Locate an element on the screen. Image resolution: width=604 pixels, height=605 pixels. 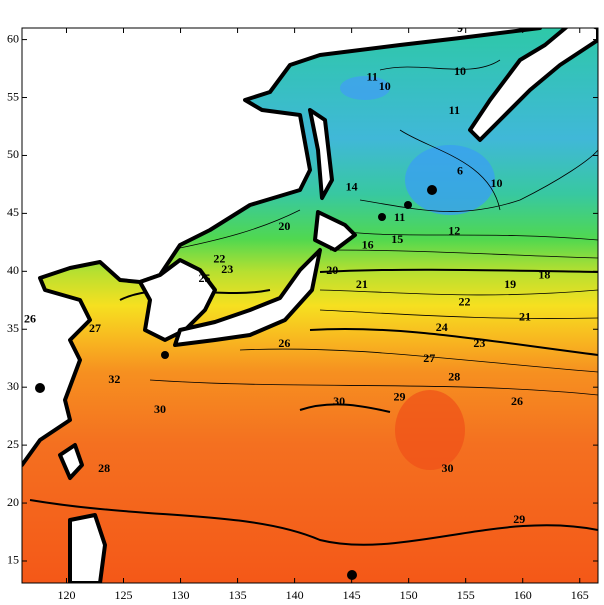
y-tick-label: 60 is located at coordinates (13, 38).